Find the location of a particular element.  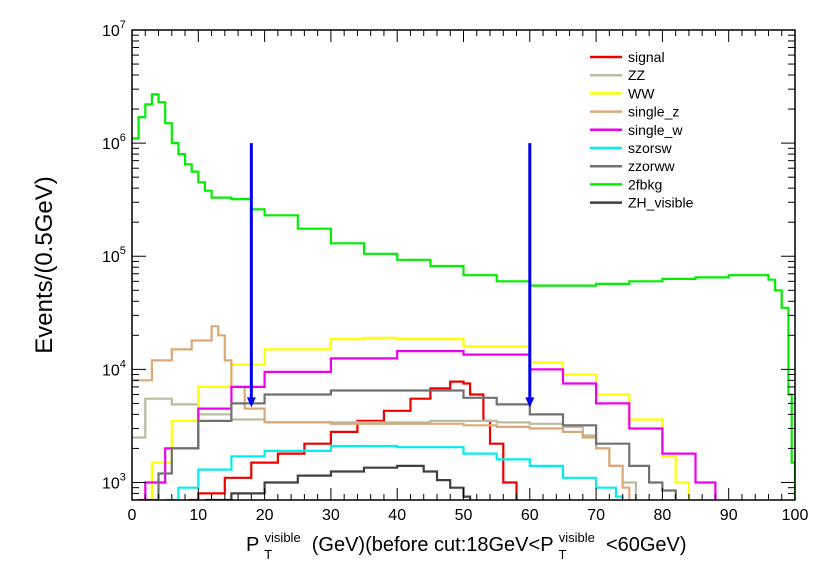

legend-label: ZH_visible is located at coordinates (661, 203).